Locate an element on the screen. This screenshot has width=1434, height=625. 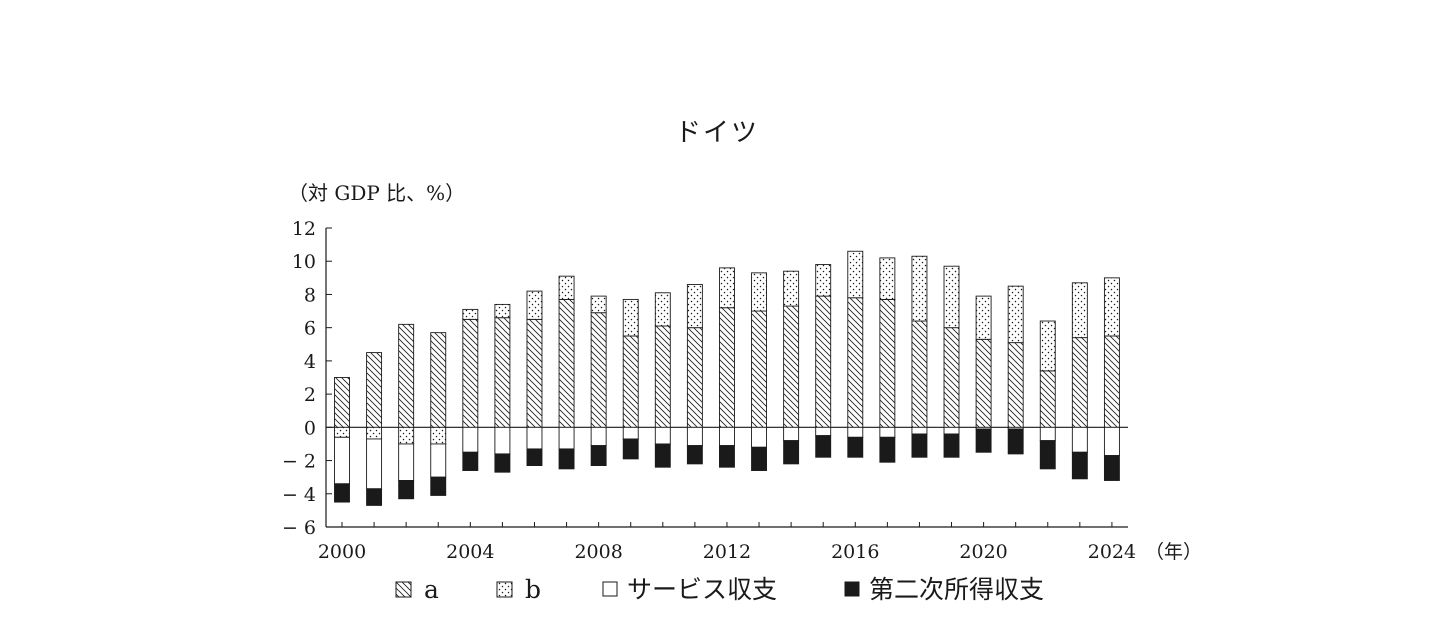
bar-stack-2023 is located at coordinates (1079, 381).